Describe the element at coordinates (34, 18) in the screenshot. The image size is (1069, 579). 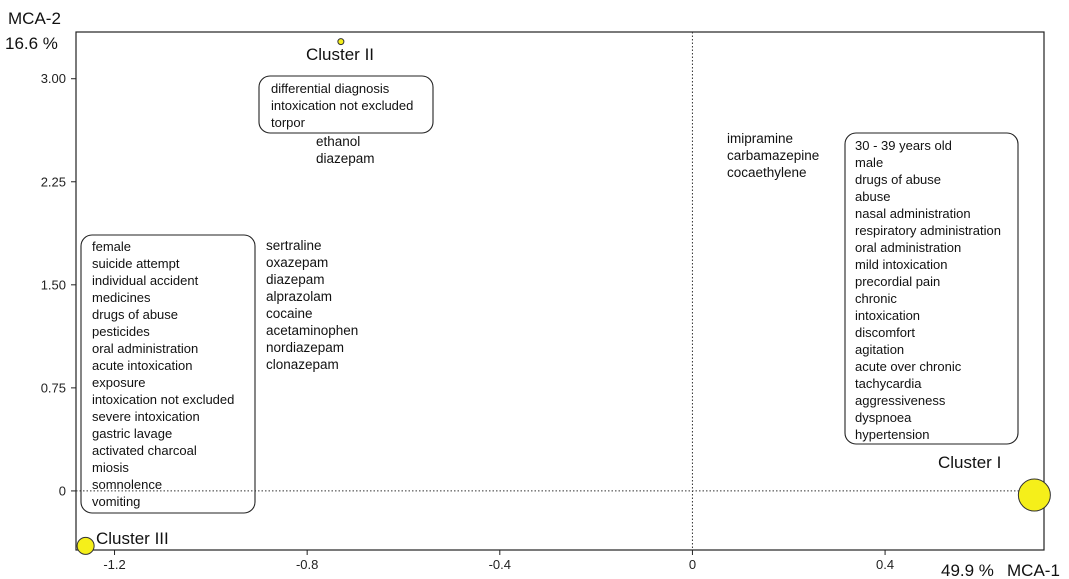
I see `y-axis-title: MCA-2` at that location.